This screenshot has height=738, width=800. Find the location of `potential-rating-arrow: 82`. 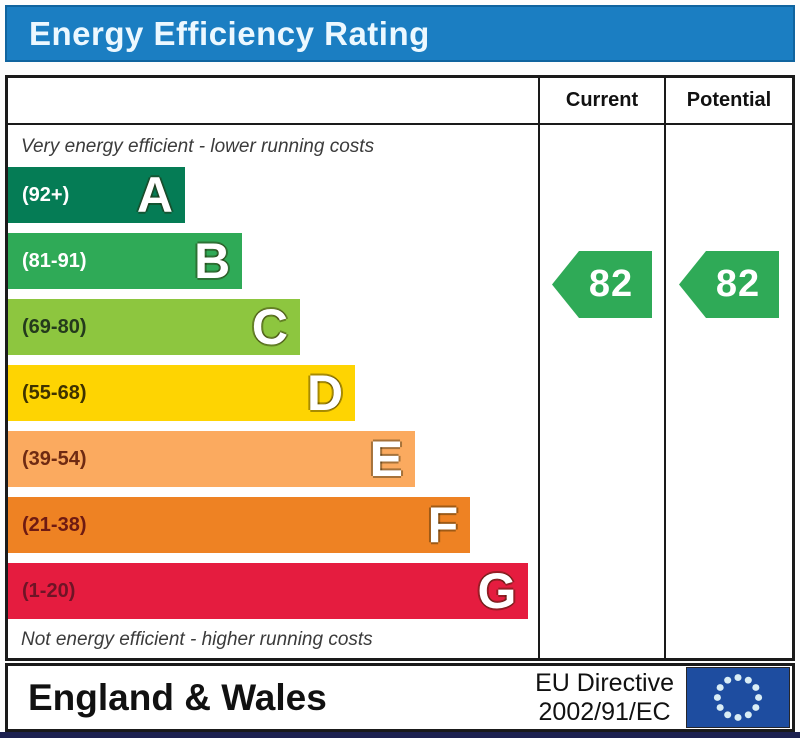

potential-rating-arrow: 82 is located at coordinates (729, 284).